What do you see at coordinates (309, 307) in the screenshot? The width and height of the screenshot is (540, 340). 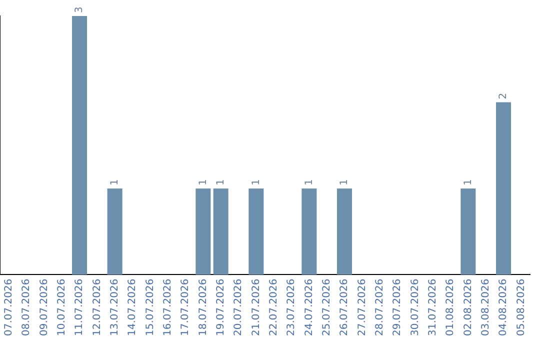 I see `x-tick-label: 24.07.2026` at bounding box center [309, 307].